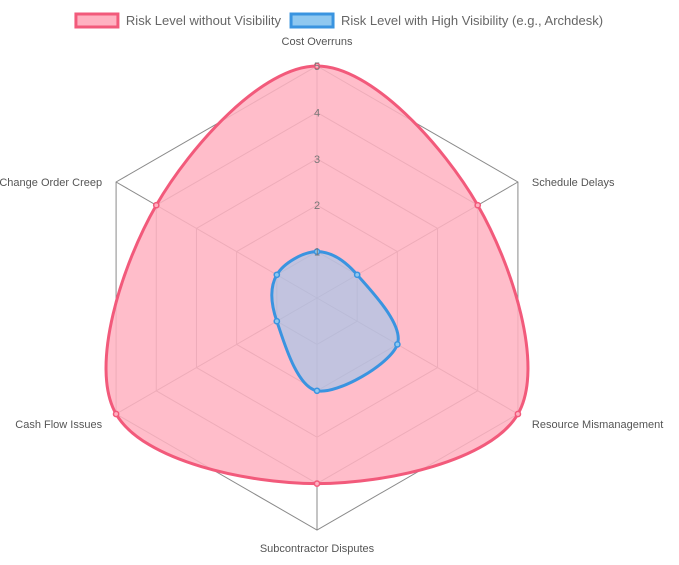 The width and height of the screenshot is (679, 565). I want to click on axis-label-cash-flow-issues: Cash Flow Issues, so click(58, 425).